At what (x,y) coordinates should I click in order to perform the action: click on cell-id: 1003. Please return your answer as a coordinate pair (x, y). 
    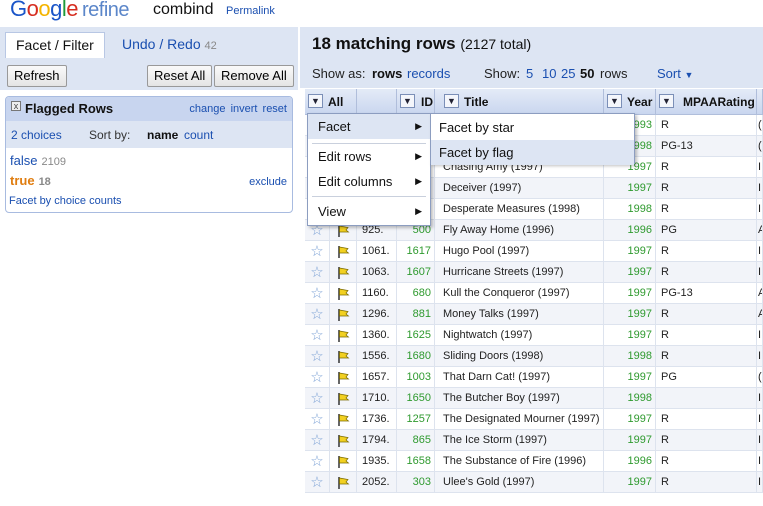
    Looking at the image, I should click on (416, 377).